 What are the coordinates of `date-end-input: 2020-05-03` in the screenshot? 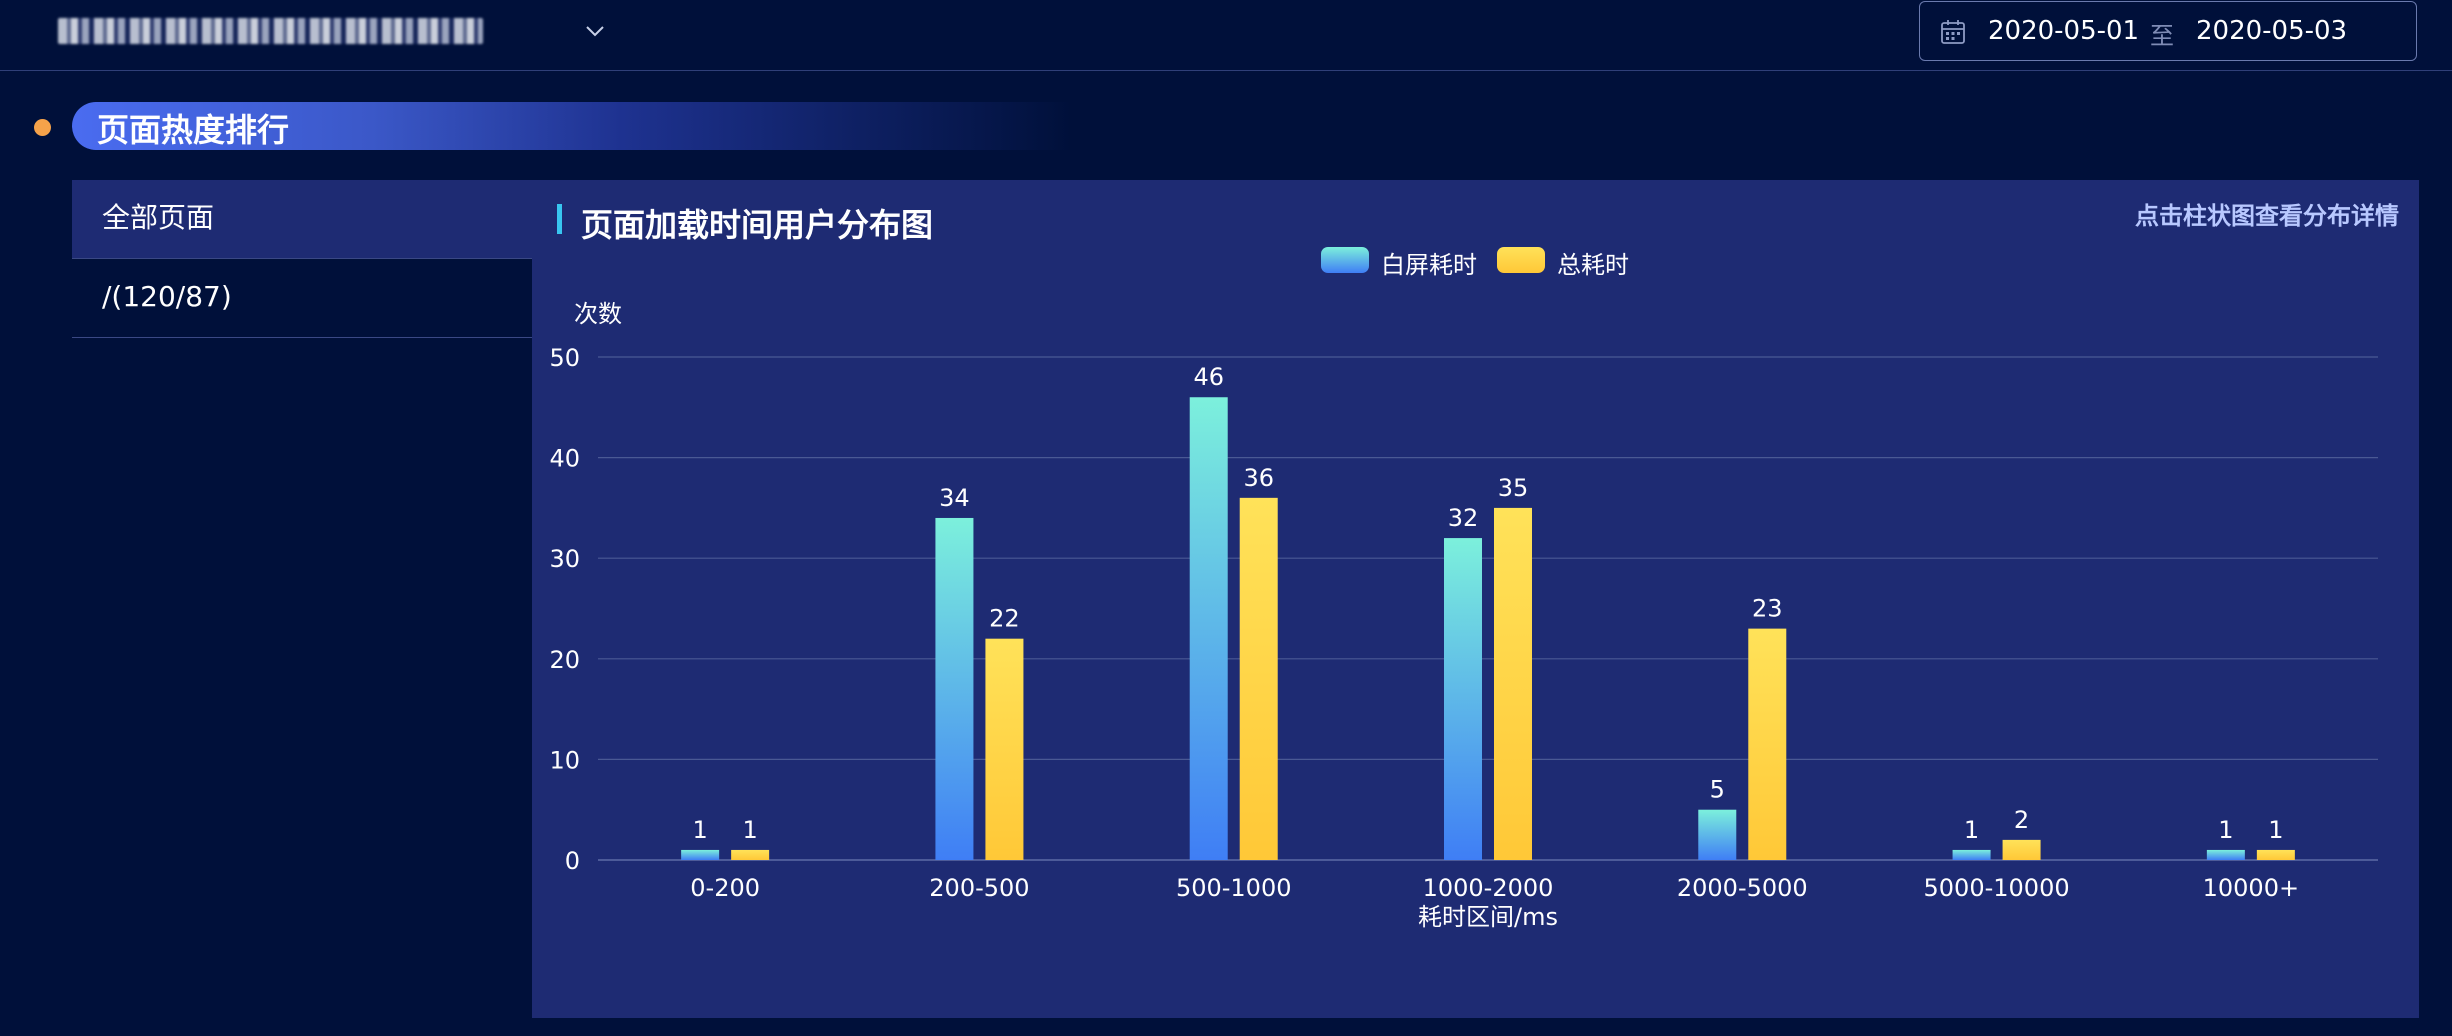 It's located at (2272, 31).